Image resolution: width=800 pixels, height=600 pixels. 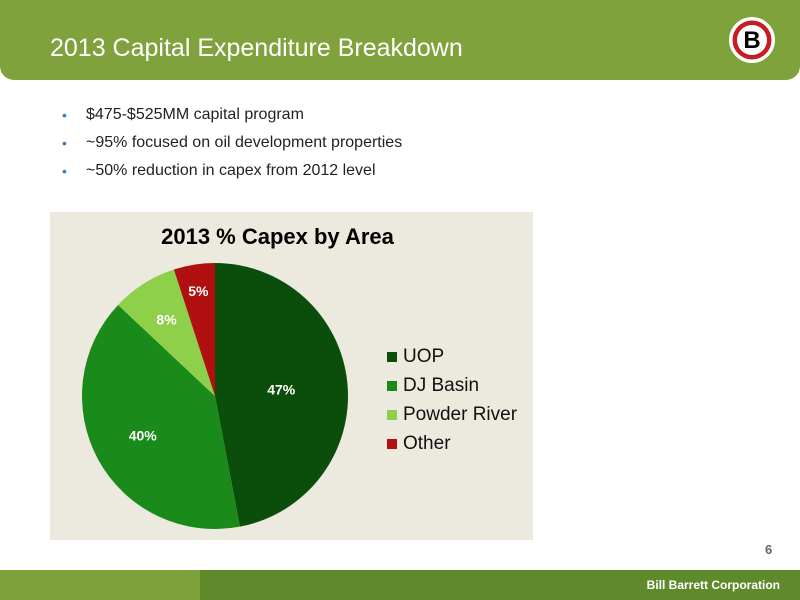 I want to click on company-logo-icon: B, so click(x=752, y=40).